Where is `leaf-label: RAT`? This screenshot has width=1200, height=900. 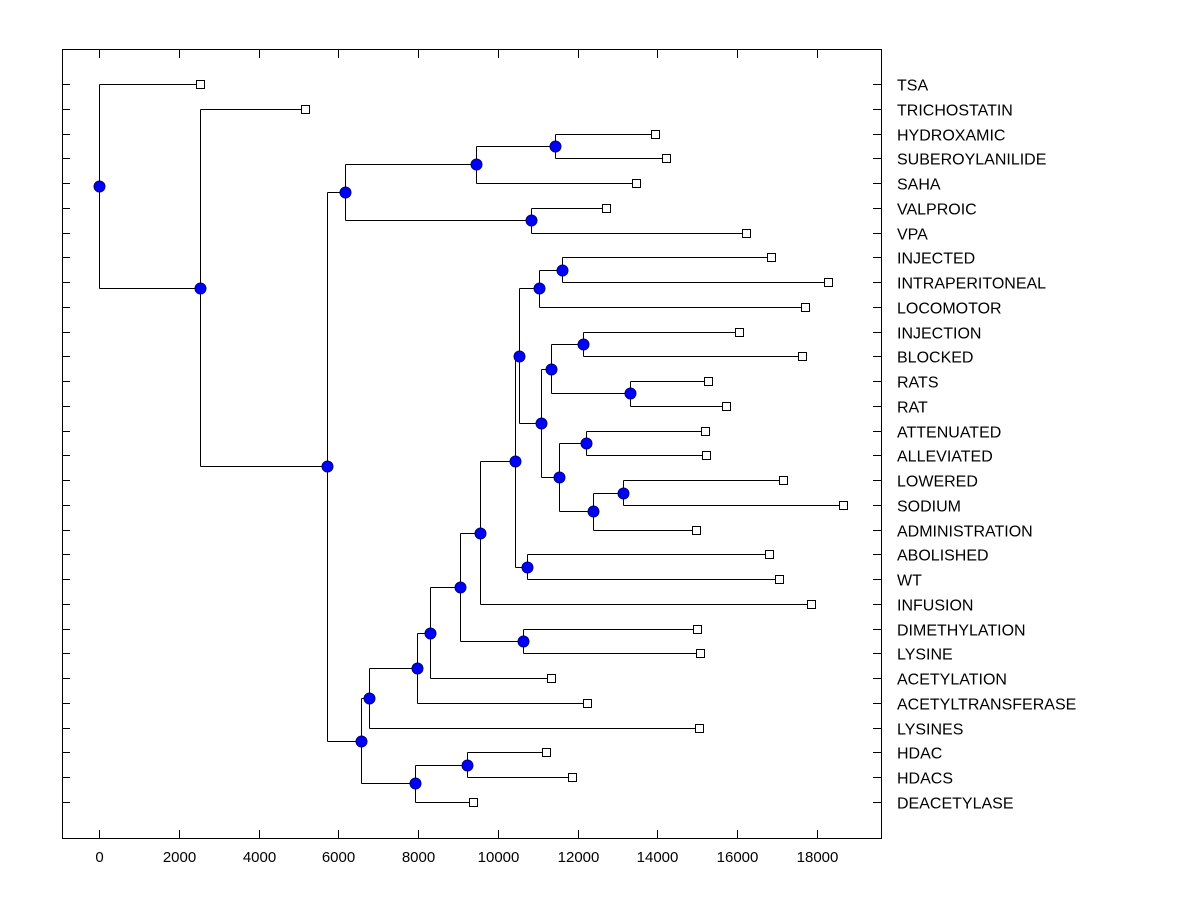 leaf-label: RAT is located at coordinates (912, 408).